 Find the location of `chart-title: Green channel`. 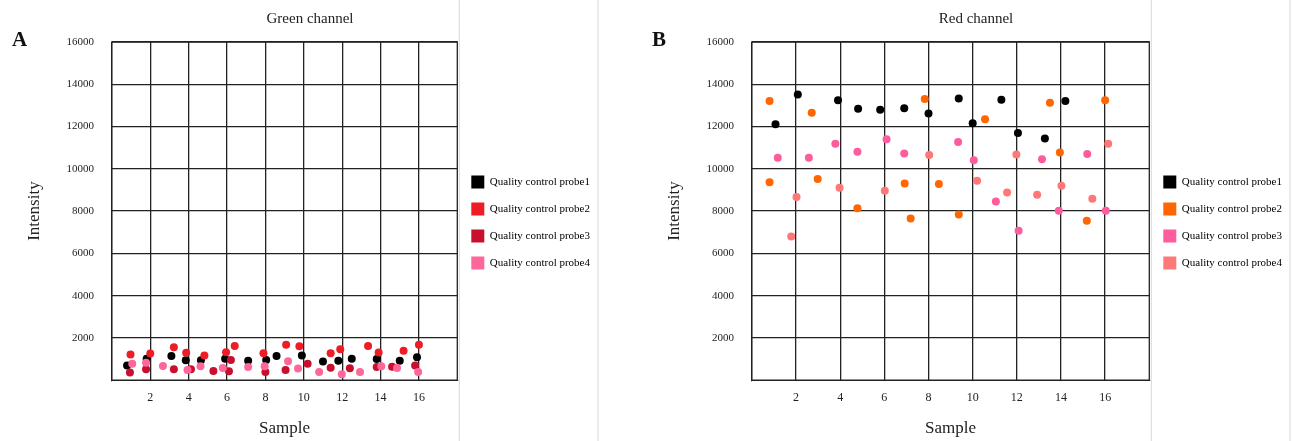

chart-title: Green channel is located at coordinates (310, 17).